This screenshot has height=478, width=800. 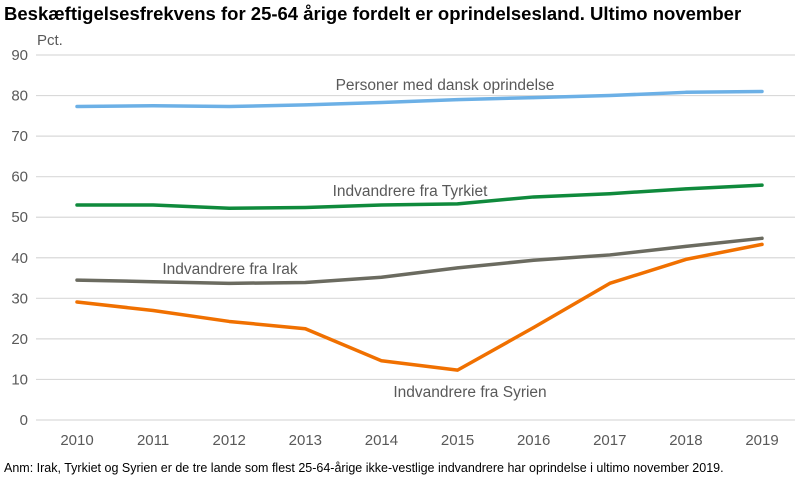 What do you see at coordinates (24, 420) in the screenshot?
I see `y-tick-label: 0` at bounding box center [24, 420].